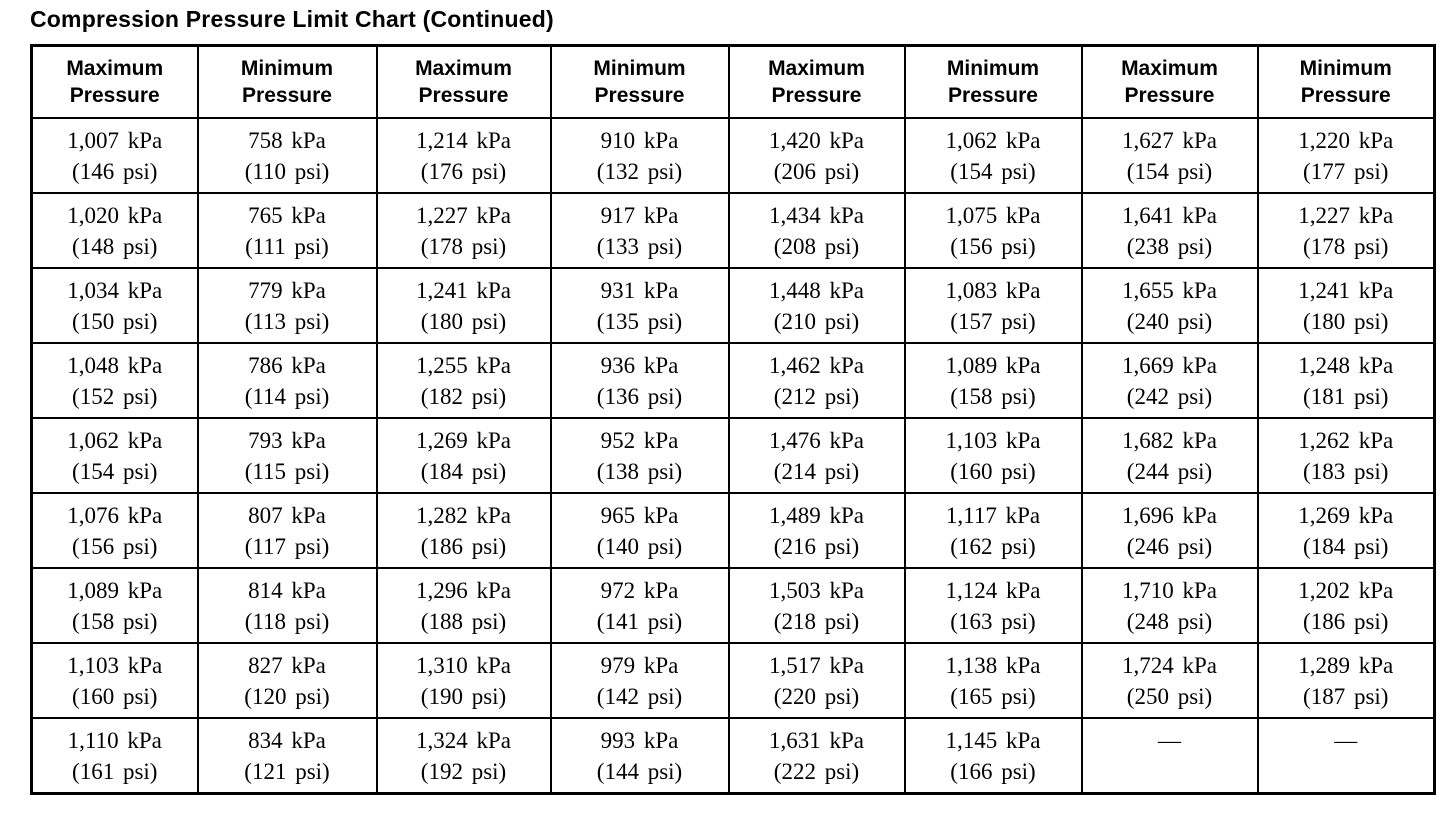 This screenshot has height=820, width=1456. Describe the element at coordinates (287, 680) in the screenshot. I see `pressure-cell: 827 kPa (120 psi)` at that location.